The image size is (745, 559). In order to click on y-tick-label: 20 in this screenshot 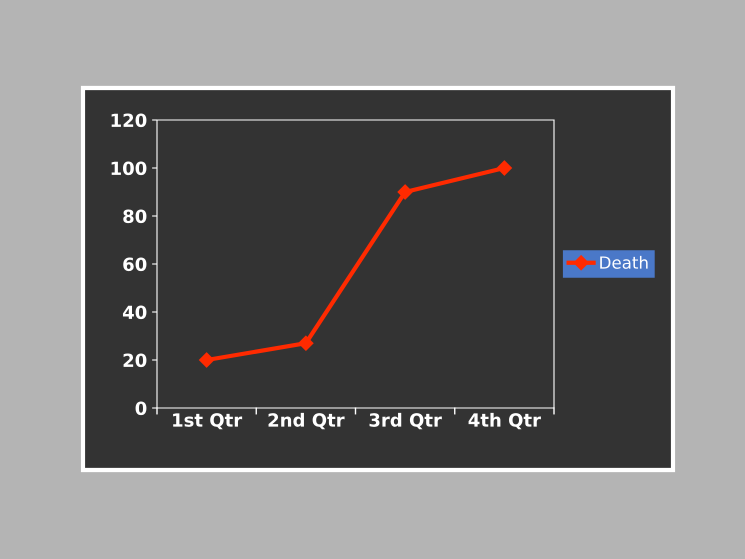, I will do `click(135, 360)`.